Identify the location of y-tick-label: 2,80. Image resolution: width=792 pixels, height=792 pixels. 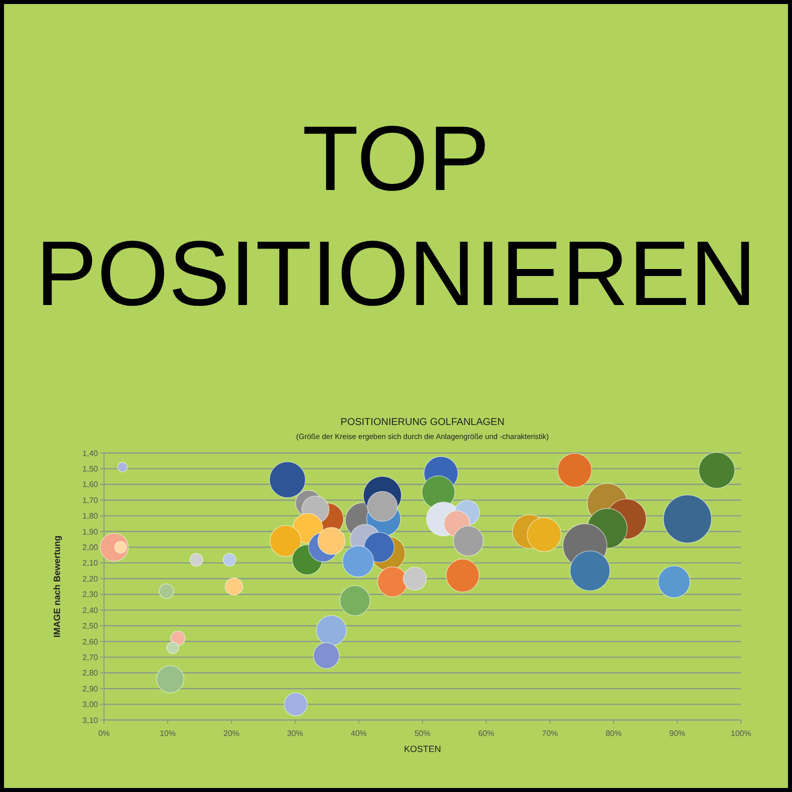
(90, 673).